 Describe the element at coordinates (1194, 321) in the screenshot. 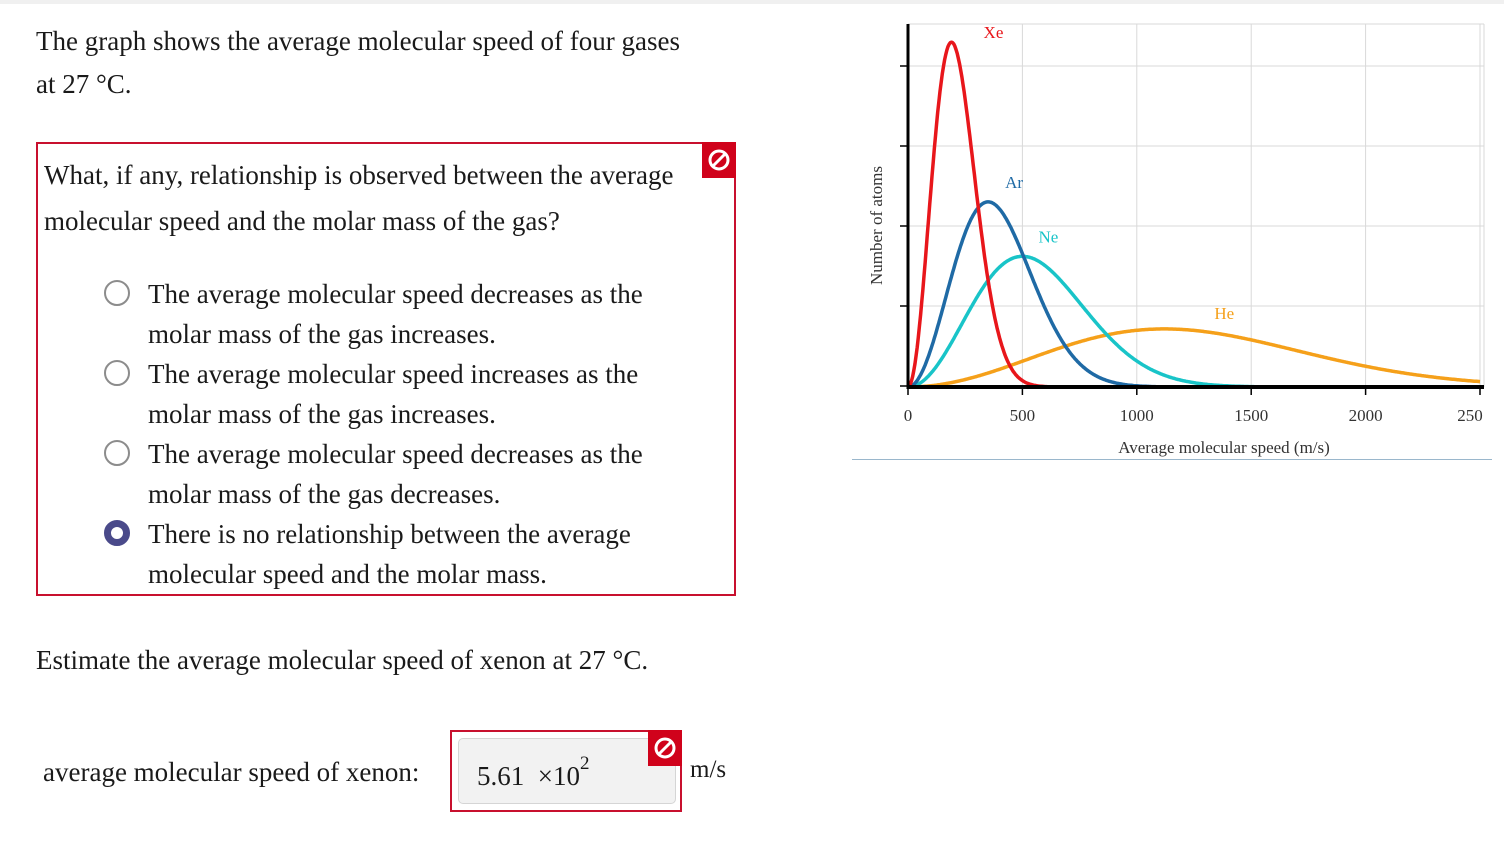

I see `curve-ne` at that location.